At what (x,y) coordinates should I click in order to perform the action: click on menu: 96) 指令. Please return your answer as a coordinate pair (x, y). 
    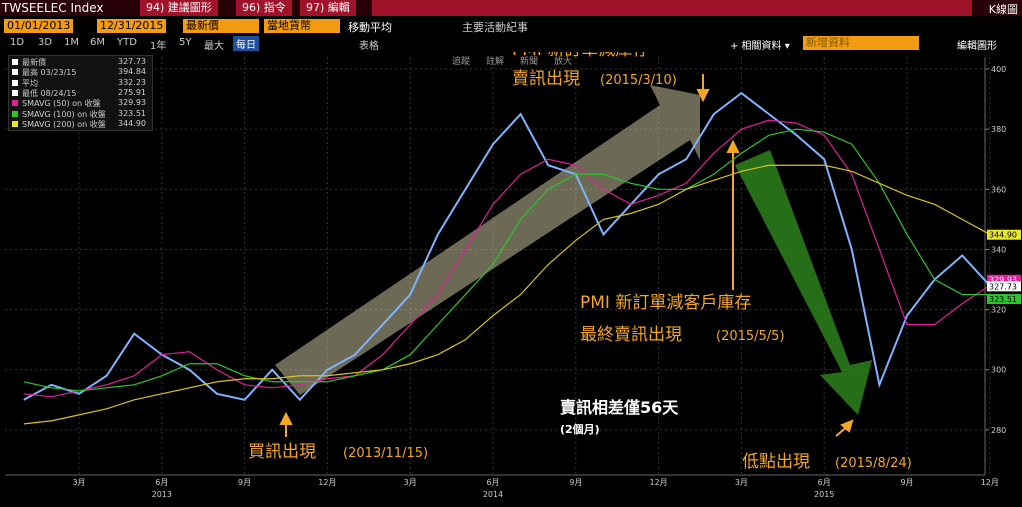
    Looking at the image, I should click on (264, 8).